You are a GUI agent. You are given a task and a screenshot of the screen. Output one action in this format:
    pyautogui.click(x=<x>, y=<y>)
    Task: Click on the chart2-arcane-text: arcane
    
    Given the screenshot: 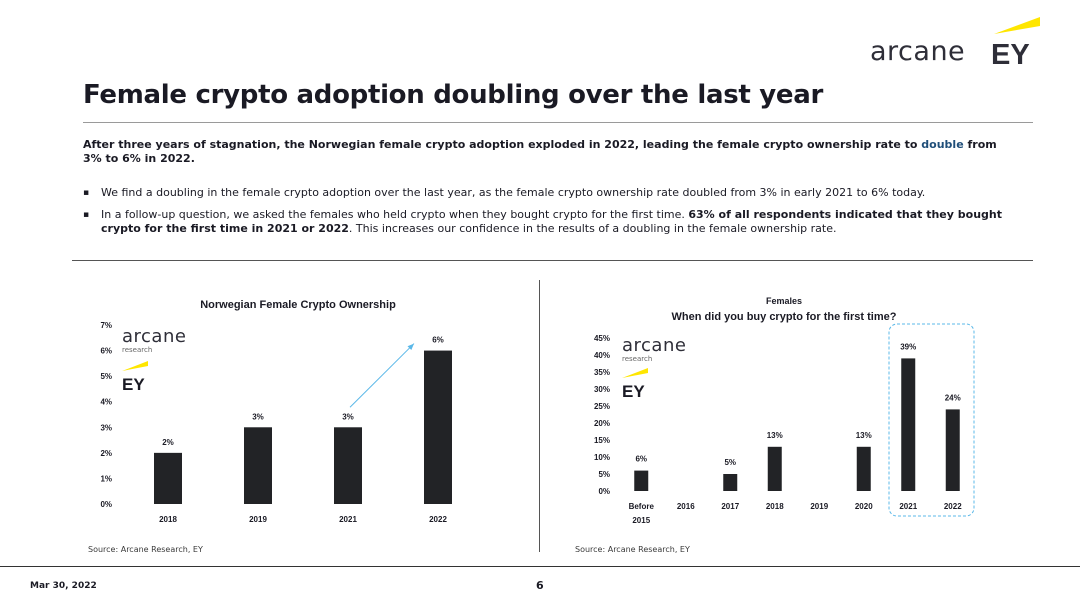 What is the action you would take?
    pyautogui.click(x=654, y=345)
    